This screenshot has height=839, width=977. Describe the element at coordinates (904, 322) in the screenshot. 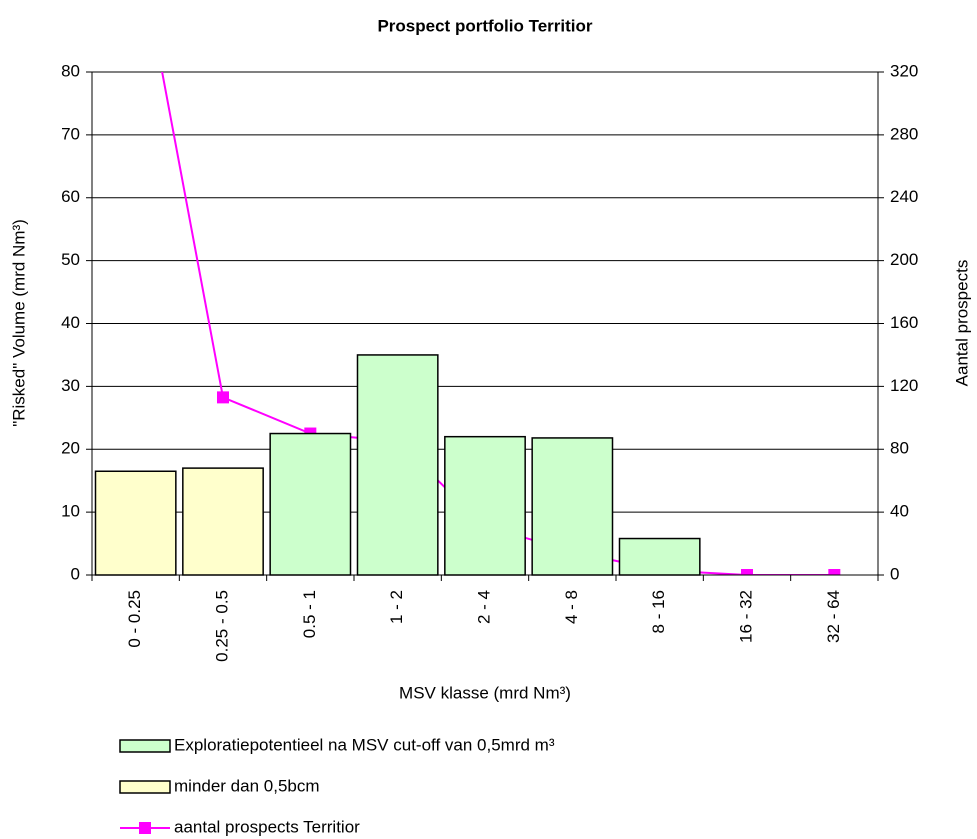

I see `y2-tick-label: 160` at that location.